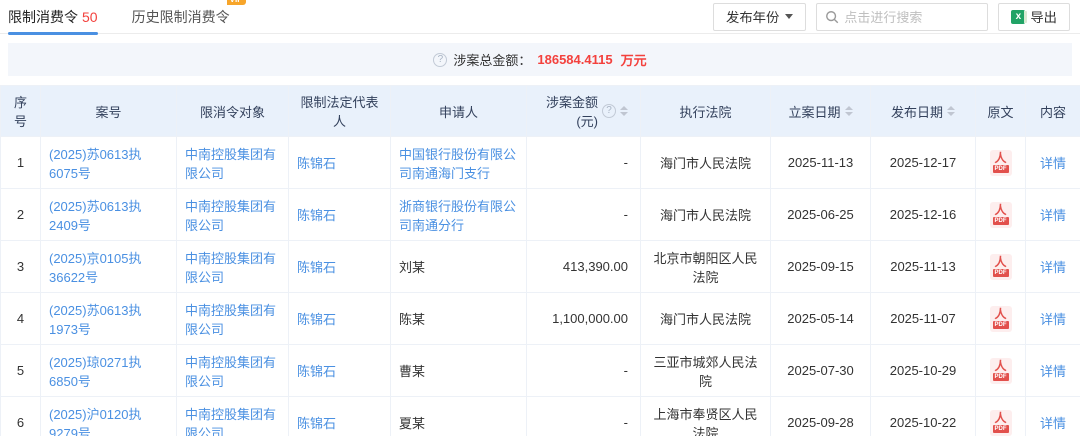  I want to click on filing-date-cell: 2025-09-15, so click(820, 266).